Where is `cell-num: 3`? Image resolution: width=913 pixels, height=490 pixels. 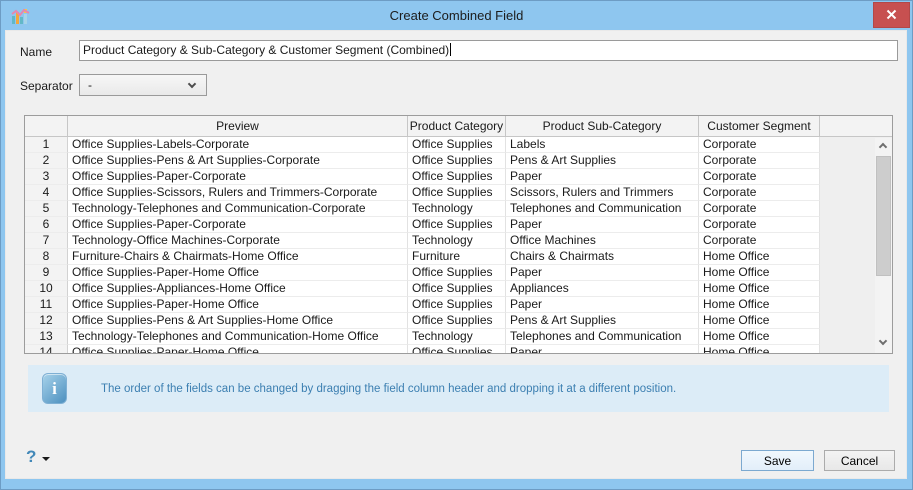
cell-num: 3 is located at coordinates (46, 177).